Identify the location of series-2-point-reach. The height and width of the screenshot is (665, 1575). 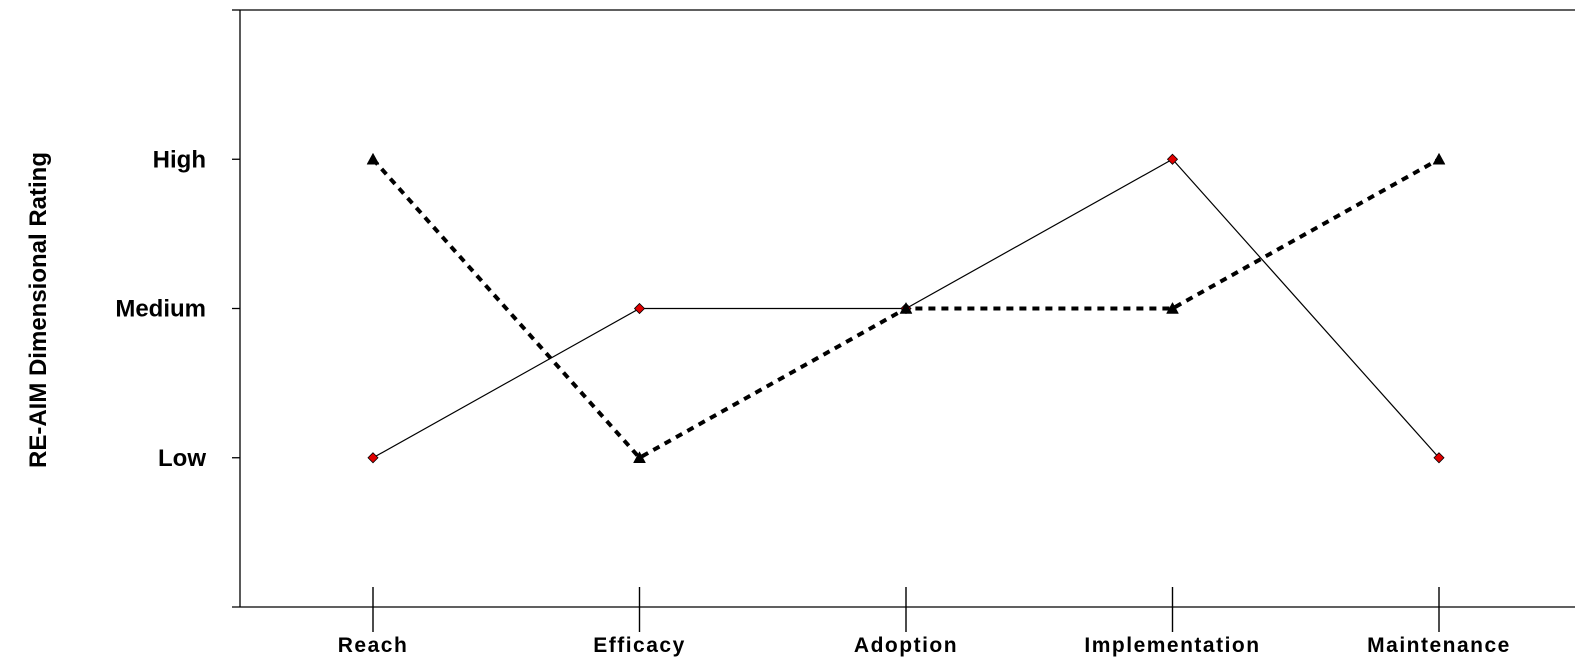
(373, 158).